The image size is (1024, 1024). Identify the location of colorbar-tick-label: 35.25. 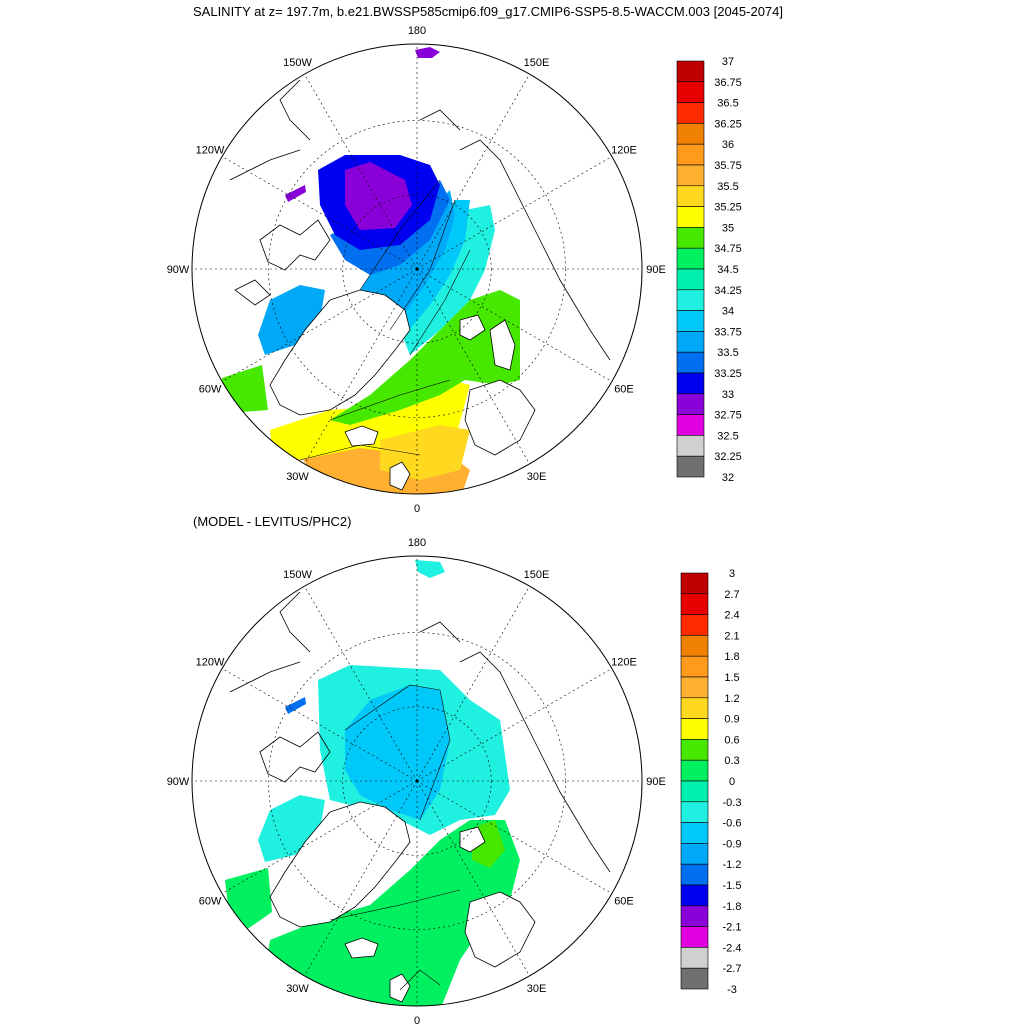
(728, 208).